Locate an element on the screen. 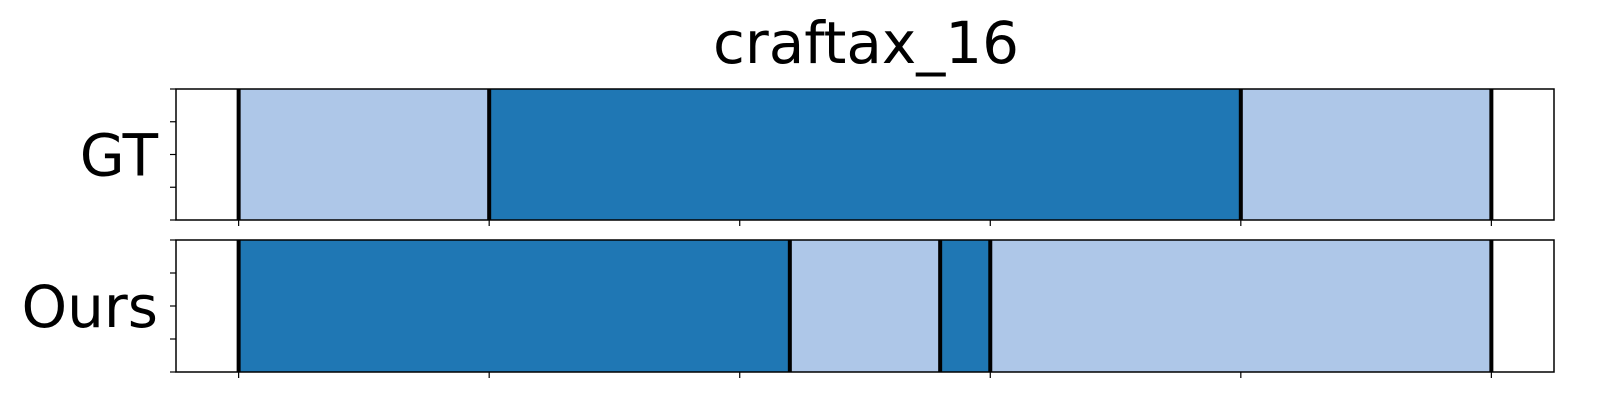 The height and width of the screenshot is (400, 1600). row-label-ours: Ours is located at coordinates (90, 307).